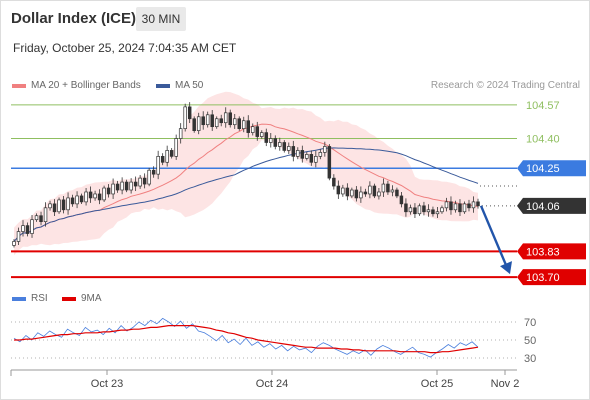  What do you see at coordinates (295, 18) in the screenshot?
I see `chart-header: Dollar Index (ICE) 30 MIN` at bounding box center [295, 18].